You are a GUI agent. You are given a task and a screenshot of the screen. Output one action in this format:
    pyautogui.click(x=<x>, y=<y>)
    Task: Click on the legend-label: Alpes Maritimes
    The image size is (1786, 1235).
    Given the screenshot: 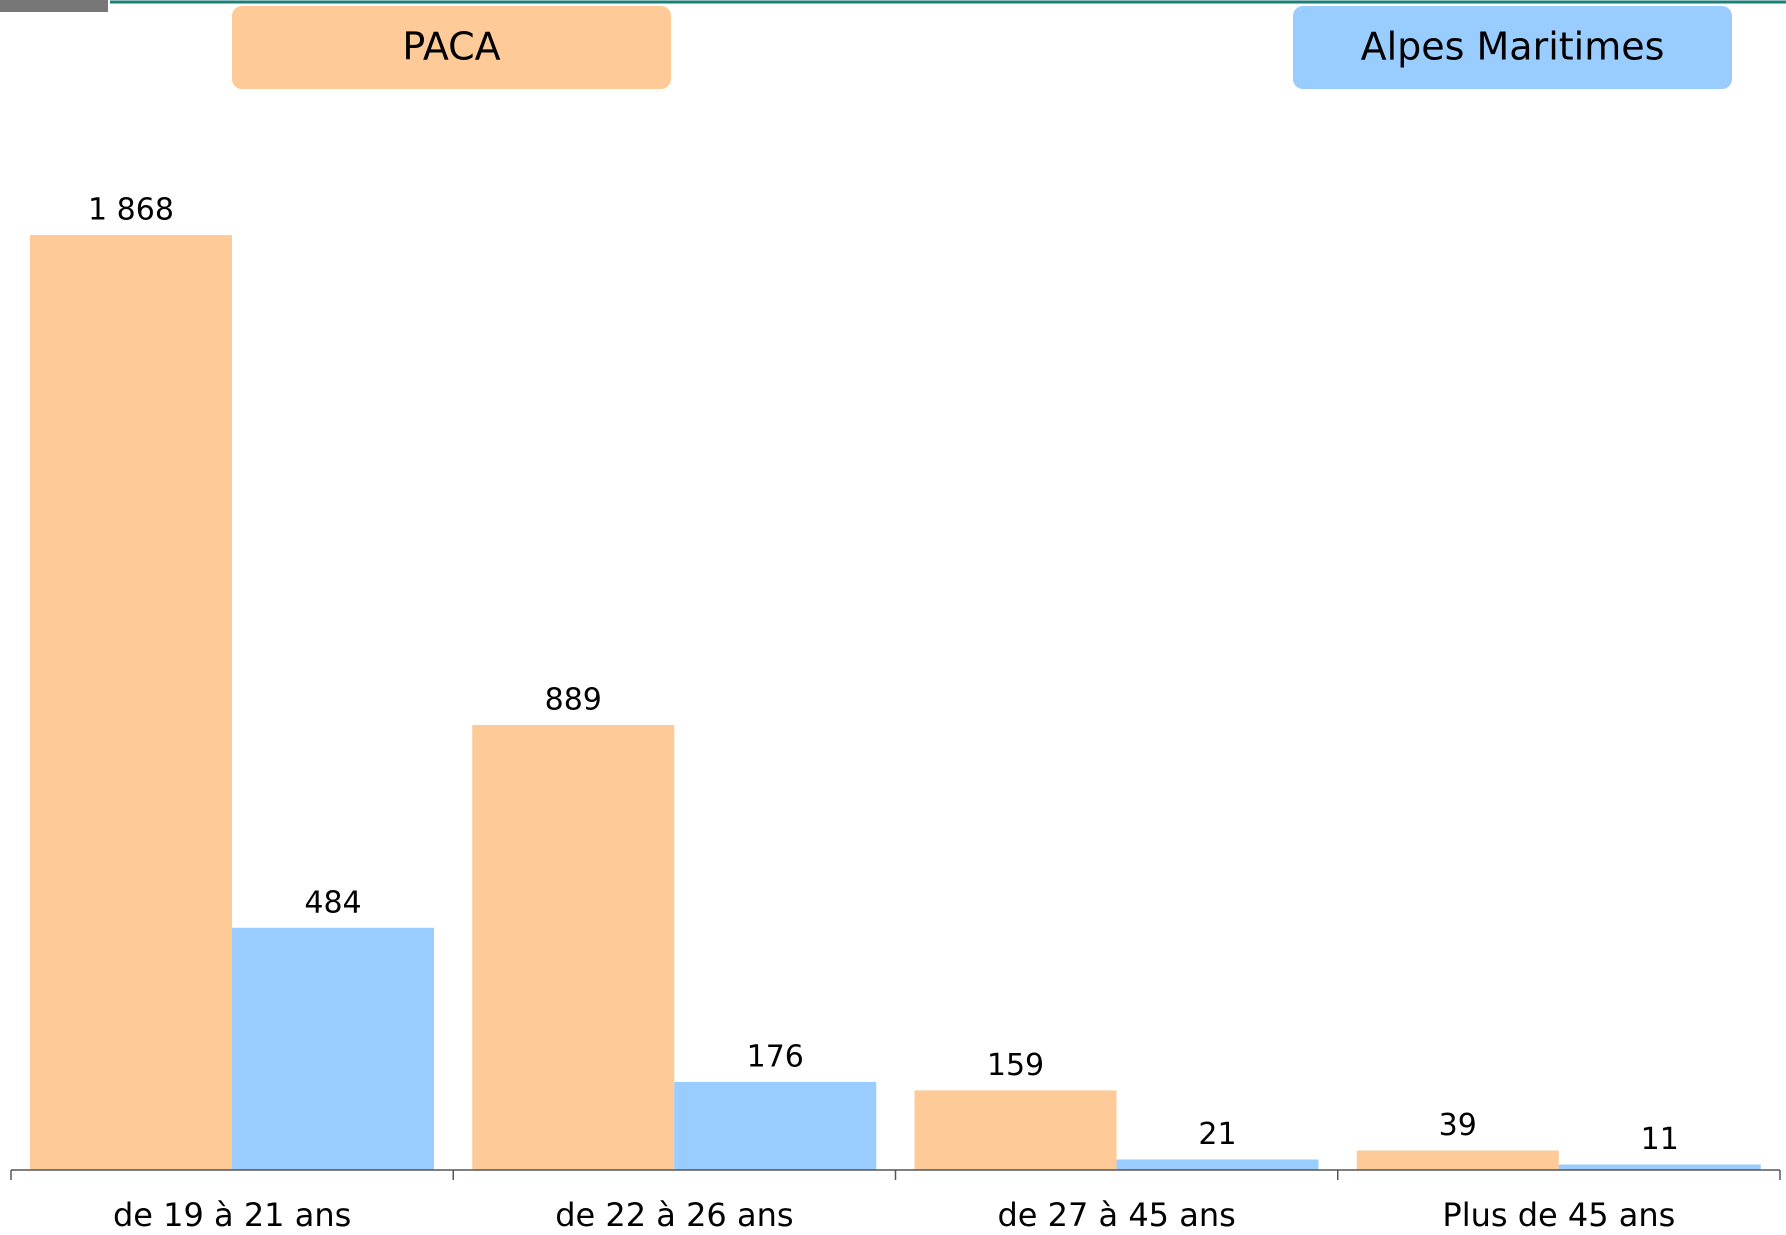 What is the action you would take?
    pyautogui.click(x=1513, y=47)
    